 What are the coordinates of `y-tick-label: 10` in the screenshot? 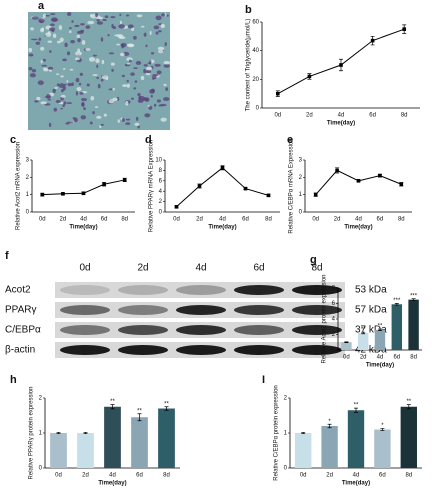 It's located at (158, 161).